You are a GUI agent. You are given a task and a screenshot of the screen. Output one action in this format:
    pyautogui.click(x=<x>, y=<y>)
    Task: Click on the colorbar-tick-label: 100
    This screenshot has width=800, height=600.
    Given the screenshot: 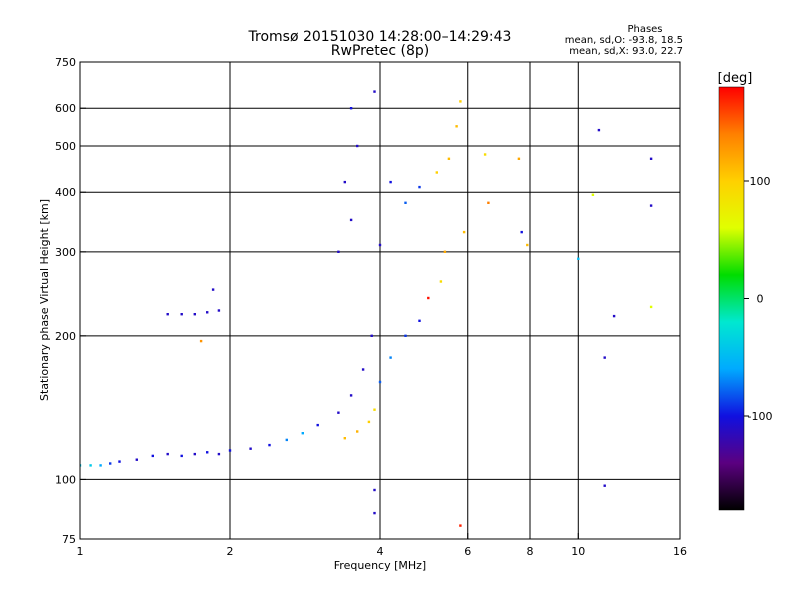 What is the action you would take?
    pyautogui.click(x=760, y=181)
    